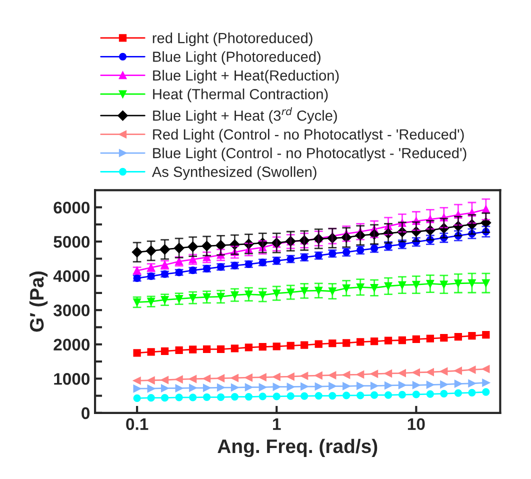 This screenshot has height=479, width=531. Describe the element at coordinates (72, 208) in the screenshot. I see `y-tick-label: 6000` at that location.